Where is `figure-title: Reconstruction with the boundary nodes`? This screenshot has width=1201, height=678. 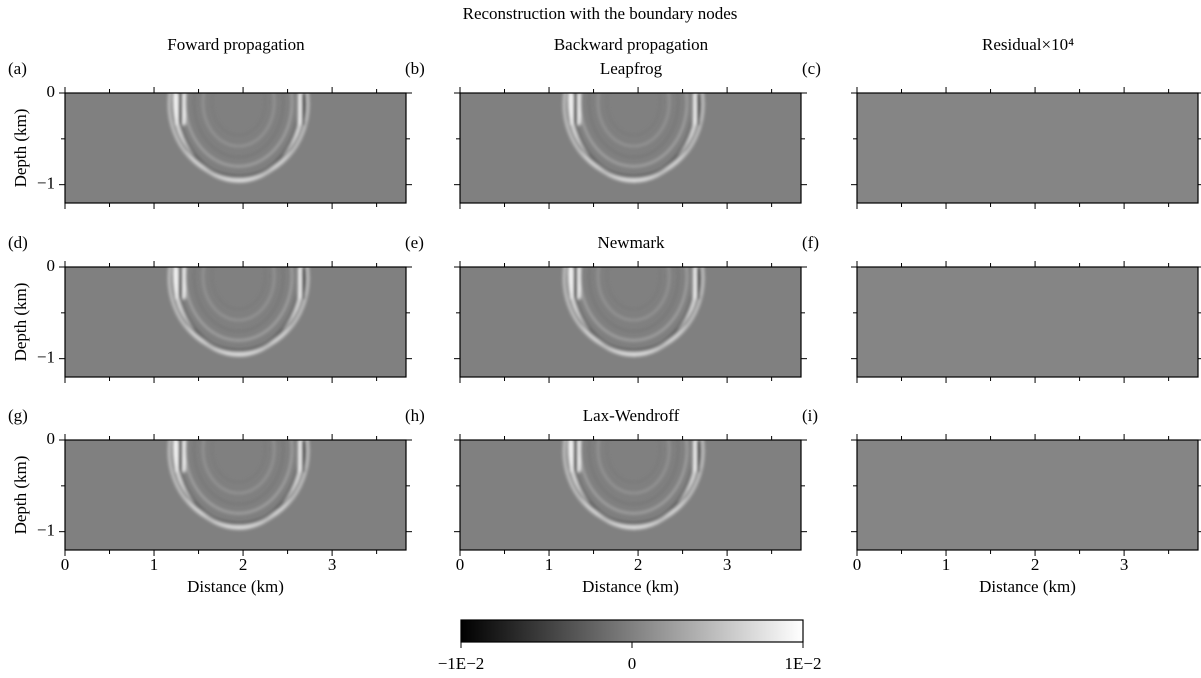
figure-title: Reconstruction with the boundary nodes is located at coordinates (600, 13).